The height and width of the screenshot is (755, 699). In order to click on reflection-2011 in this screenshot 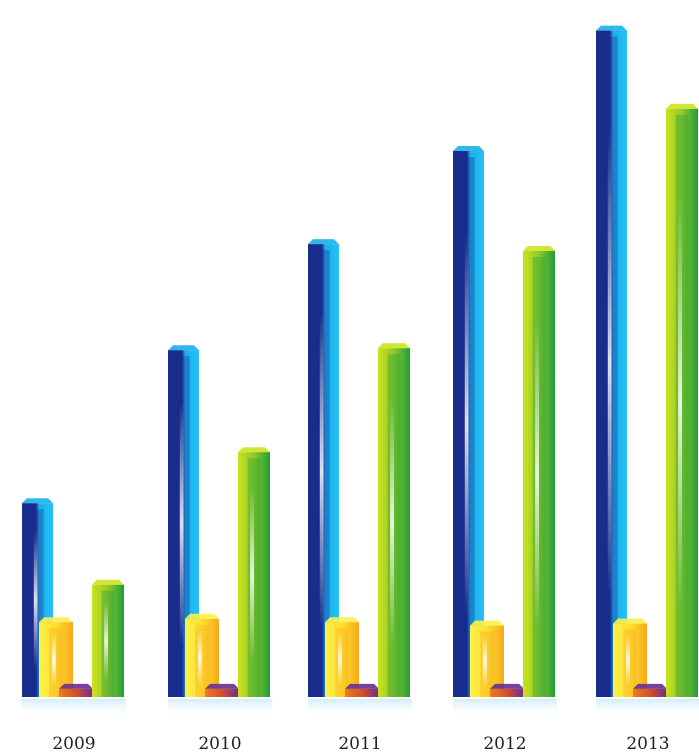, I will do `click(360, 708)`.